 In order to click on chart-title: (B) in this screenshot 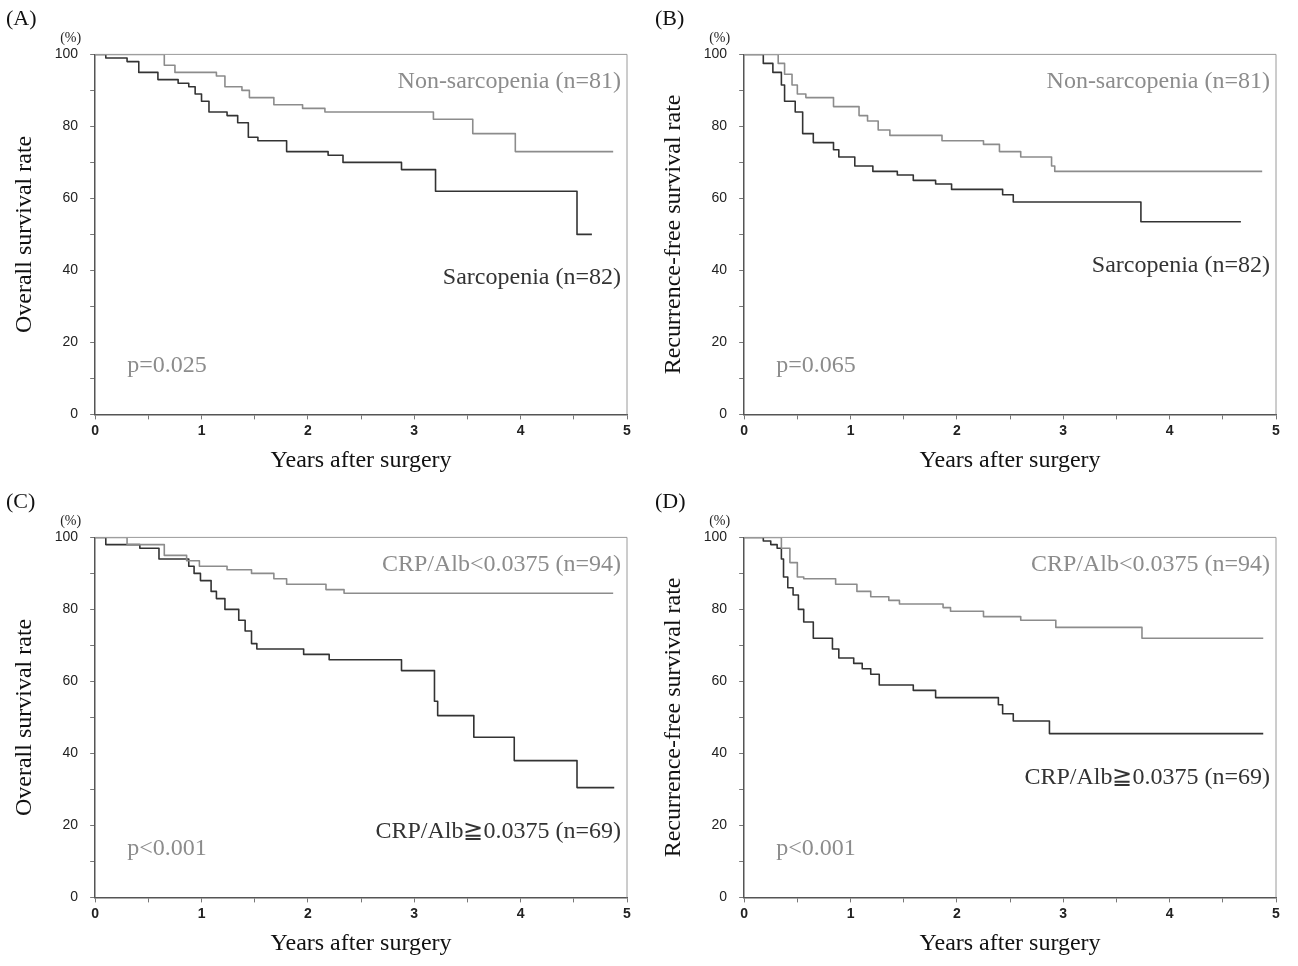, I will do `click(670, 17)`.